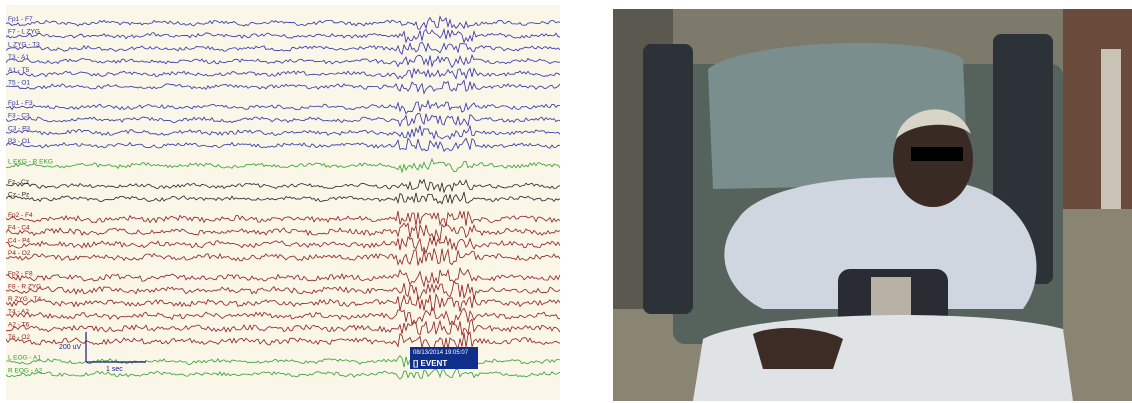  What do you see at coordinates (18, 182) in the screenshot?
I see `eeg-channel-label: Fz - Cz` at bounding box center [18, 182].